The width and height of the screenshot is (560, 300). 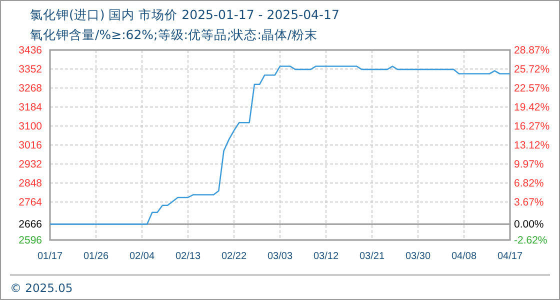 What do you see at coordinates (188, 256) in the screenshot?
I see `x-tick-label: 02/13` at bounding box center [188, 256].